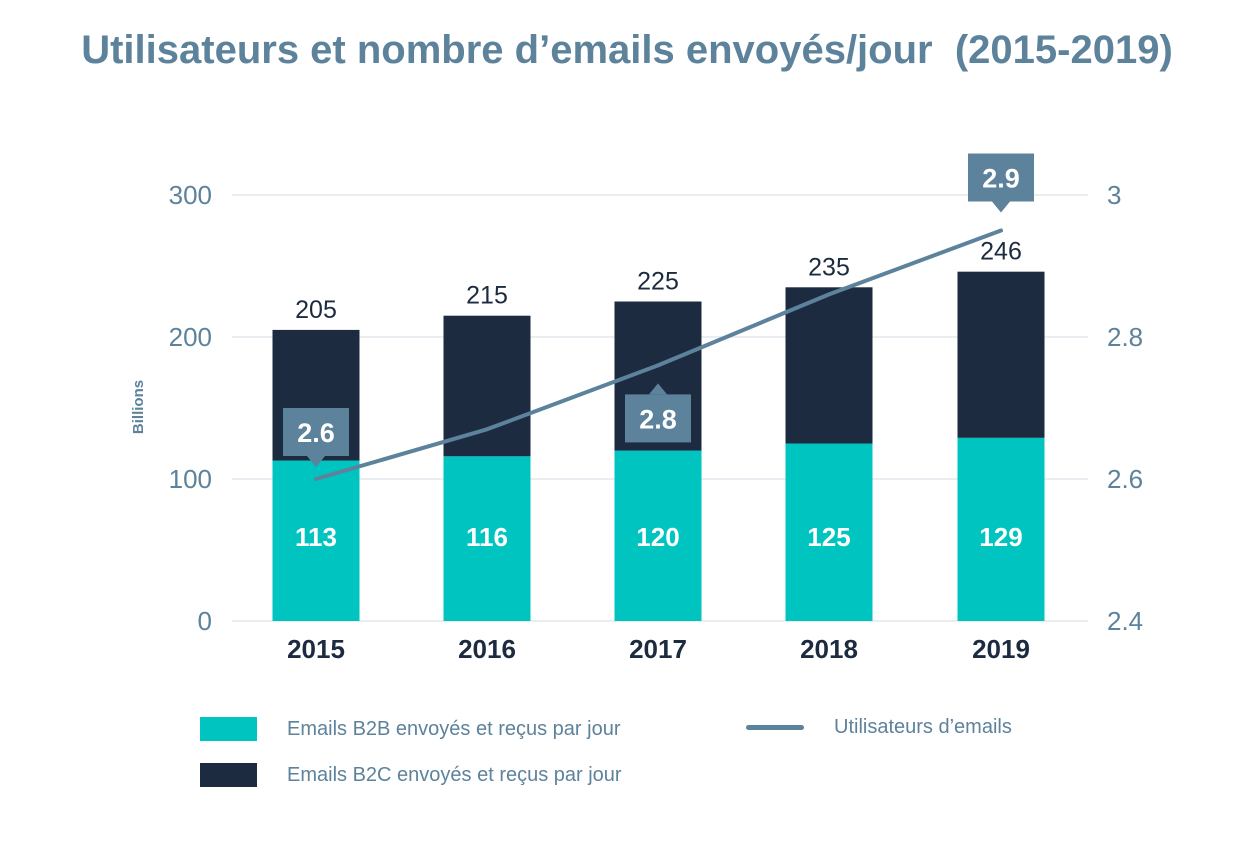 The height and width of the screenshot is (847, 1254). I want to click on y2-tick-label: 2.6, so click(1125, 479).